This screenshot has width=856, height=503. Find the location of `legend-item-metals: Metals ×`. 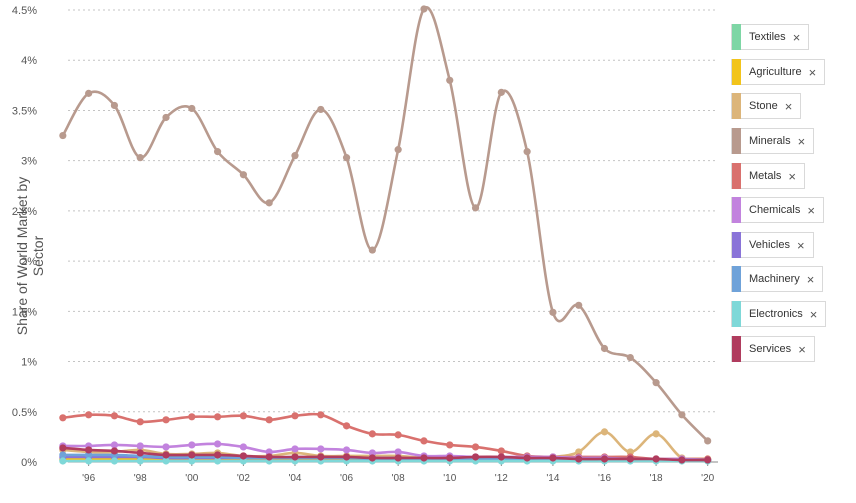

legend-item-metals: Metals × is located at coordinates (768, 176).